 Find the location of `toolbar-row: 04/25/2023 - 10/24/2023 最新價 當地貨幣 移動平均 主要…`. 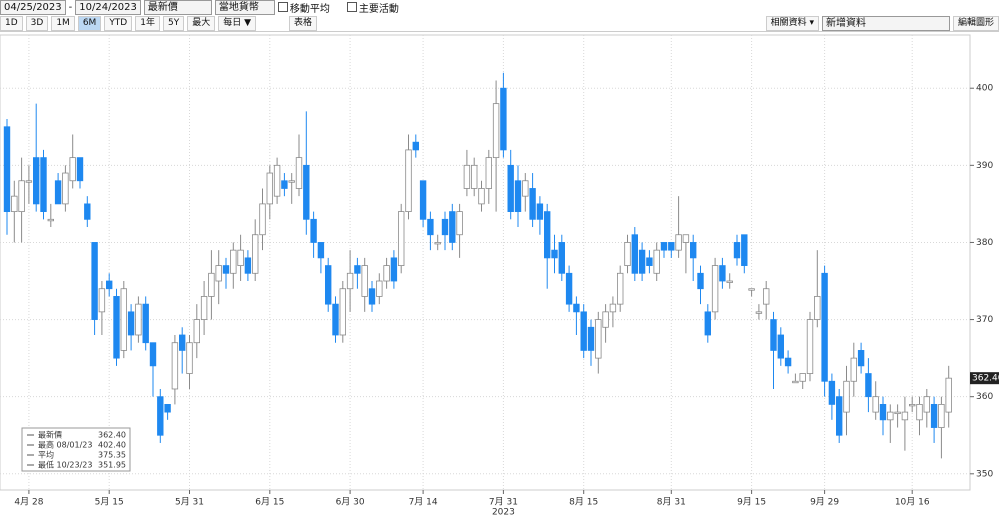

toolbar-row: 04/25/2023 - 10/24/2023 最新價 當地貨幣 移動平均 主要… is located at coordinates (499, 7).